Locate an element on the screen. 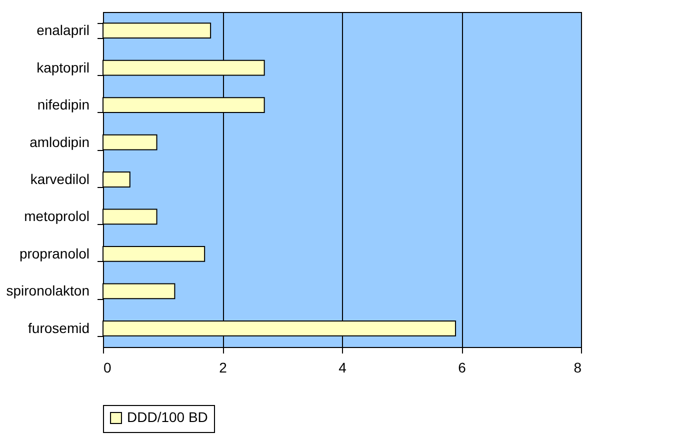  y-tick-label: karvedilol is located at coordinates (60, 179).